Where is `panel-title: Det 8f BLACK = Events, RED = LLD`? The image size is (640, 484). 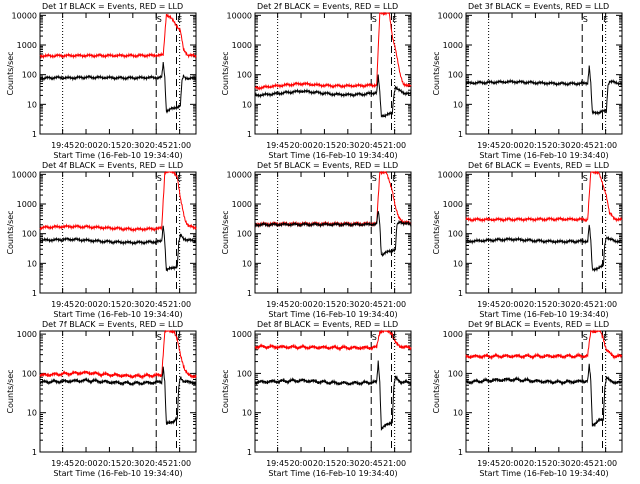 panel-title: Det 8f BLACK = Events, RED = LLD is located at coordinates (327, 324).